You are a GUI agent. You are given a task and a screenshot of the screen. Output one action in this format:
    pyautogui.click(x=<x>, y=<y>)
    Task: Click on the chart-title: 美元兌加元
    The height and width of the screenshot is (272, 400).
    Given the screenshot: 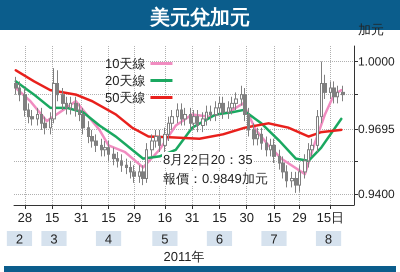 What is the action you would take?
    pyautogui.click(x=199, y=17)
    